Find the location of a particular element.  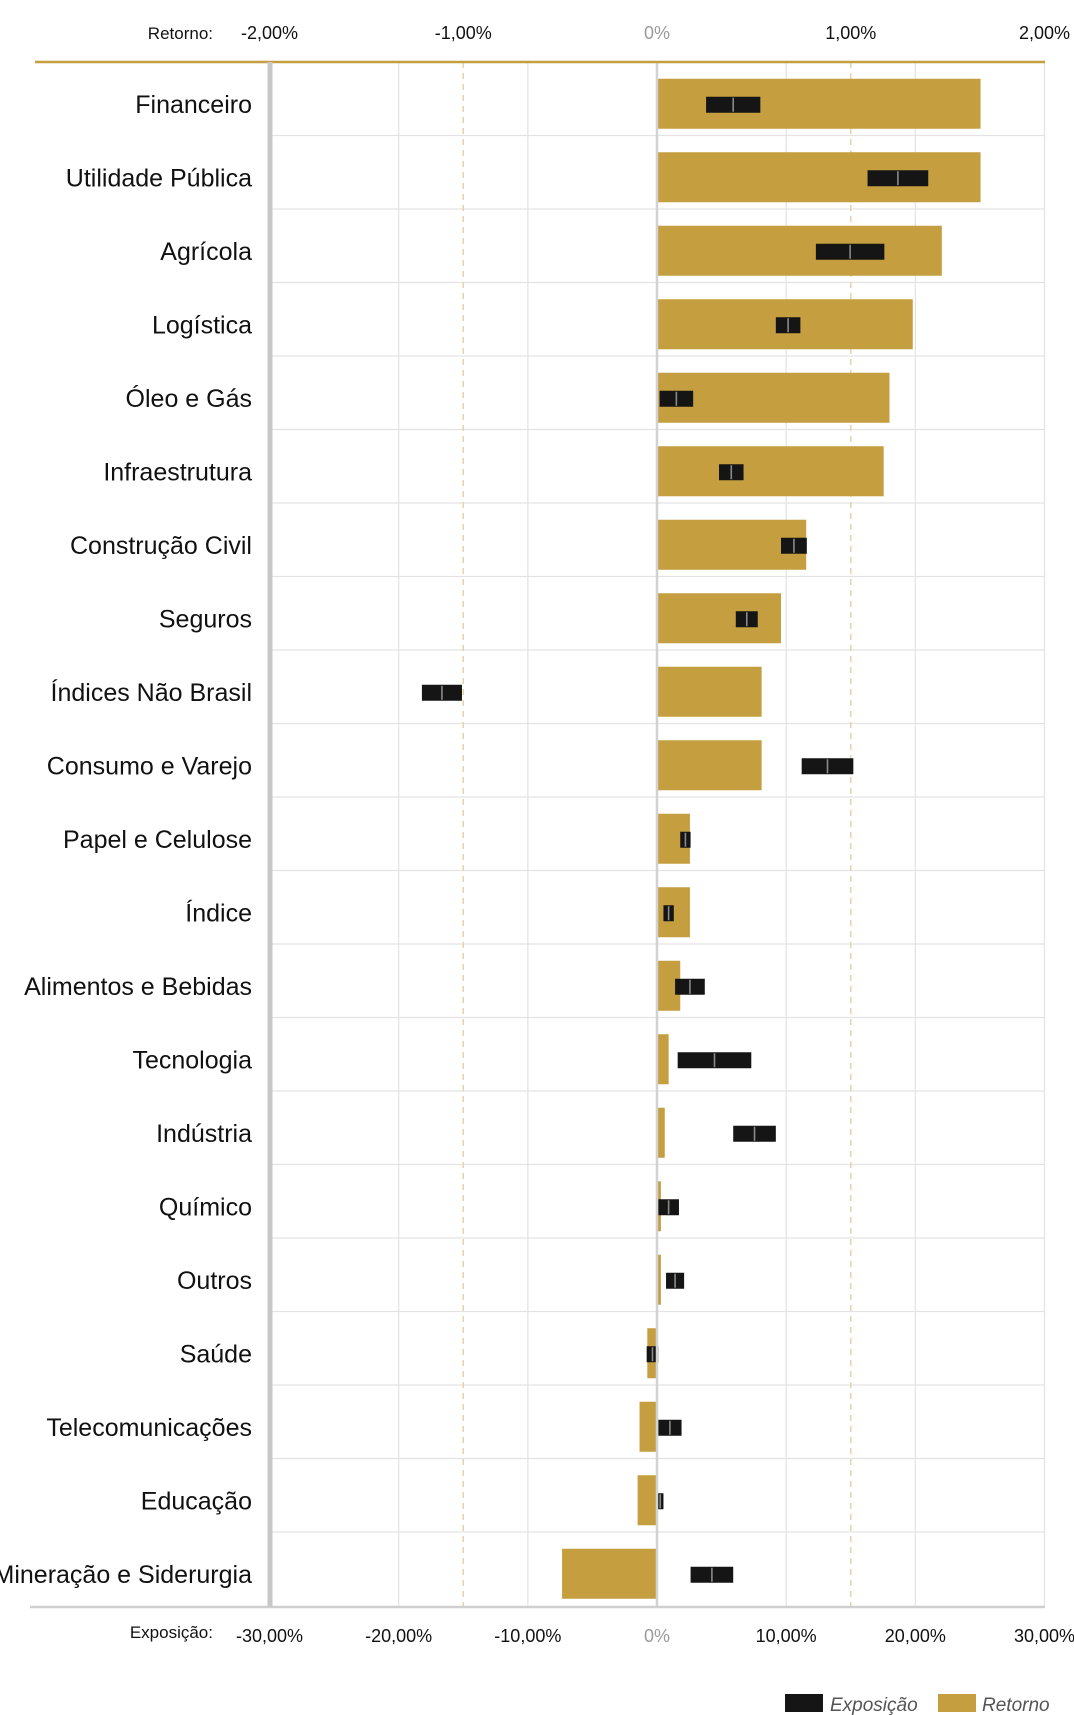

category-label: Infraestrutura is located at coordinates (177, 472).